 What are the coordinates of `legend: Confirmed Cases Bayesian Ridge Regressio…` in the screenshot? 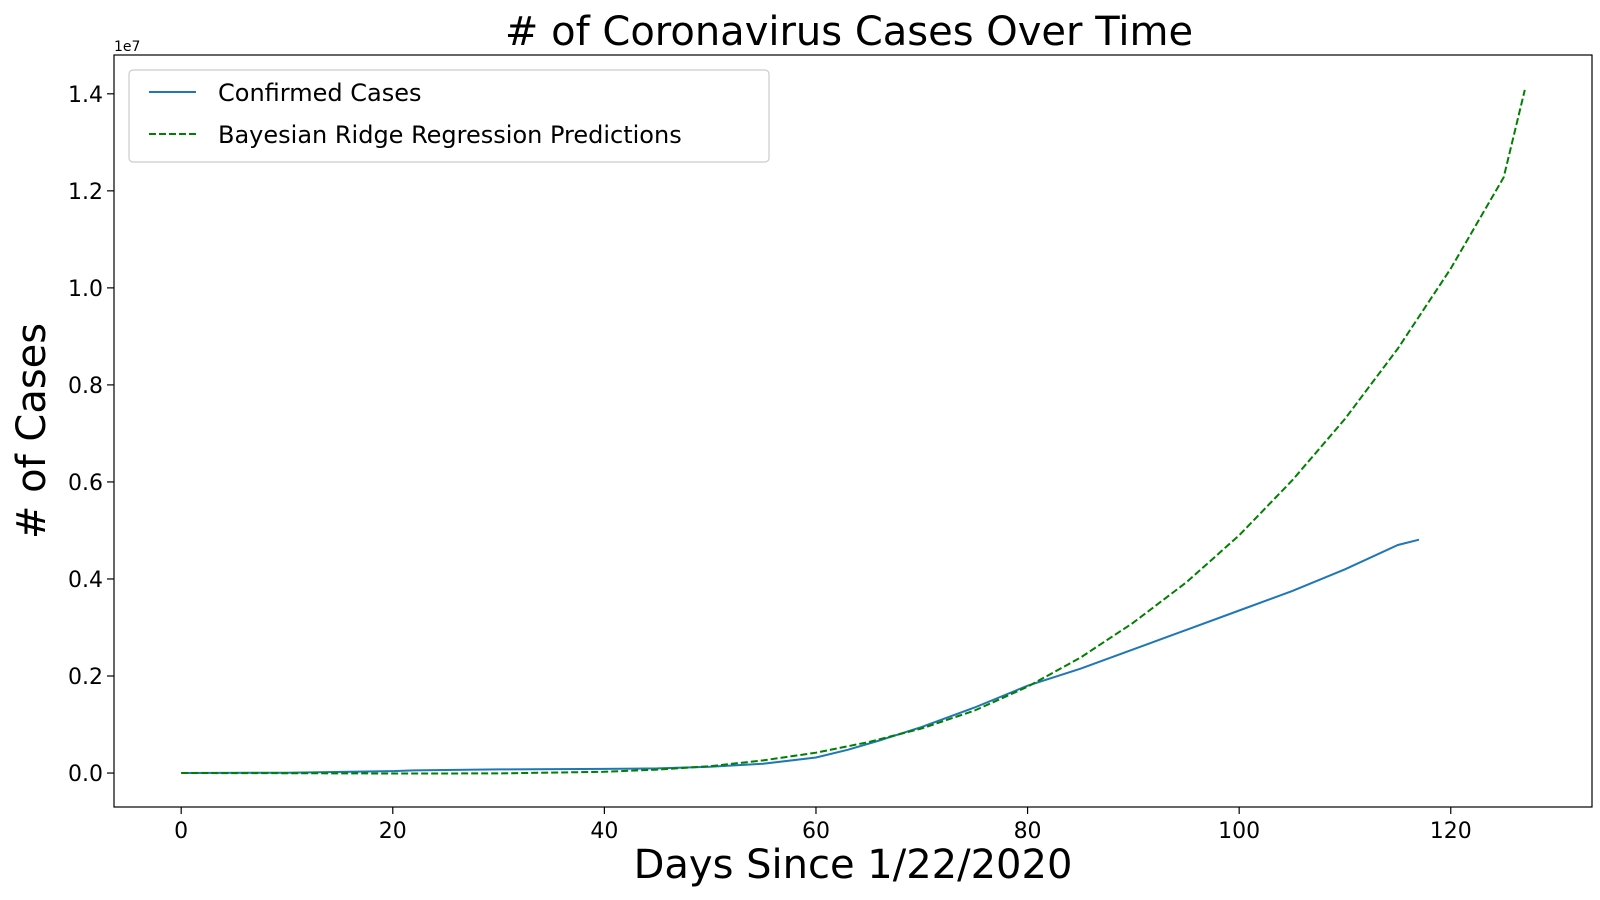 It's located at (449, 116).